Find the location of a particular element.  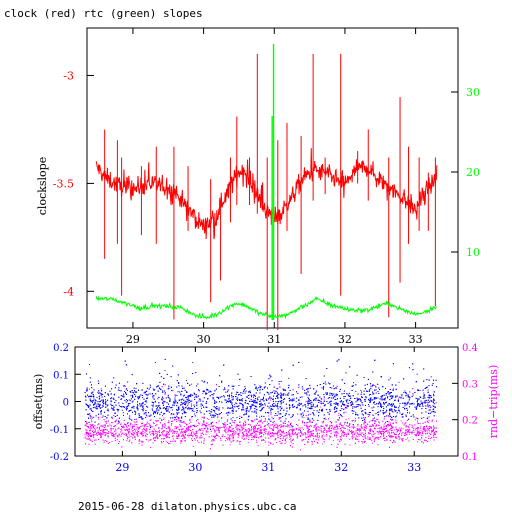

top-ytick-label-2: -4 is located at coordinates (68, 291).